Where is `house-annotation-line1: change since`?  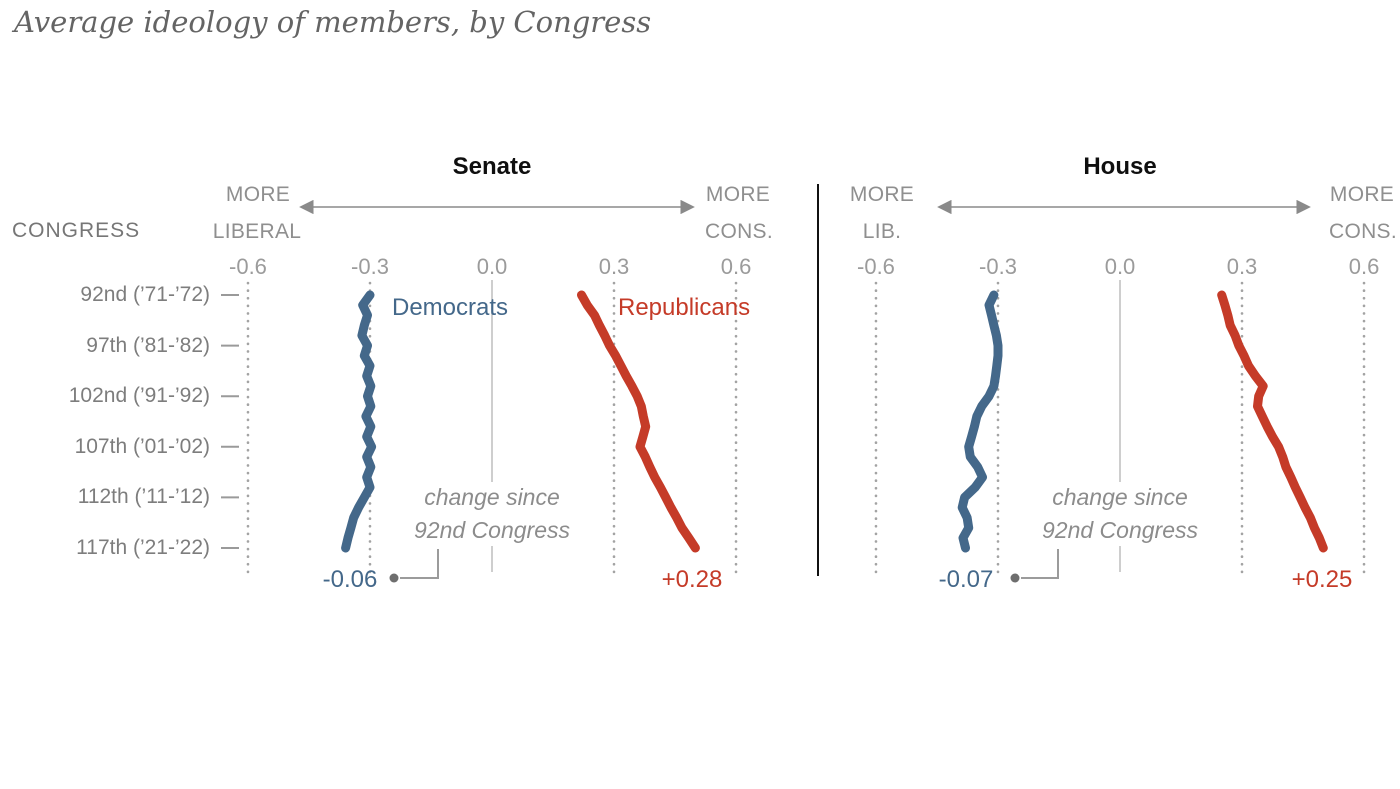 house-annotation-line1: change since is located at coordinates (1120, 497).